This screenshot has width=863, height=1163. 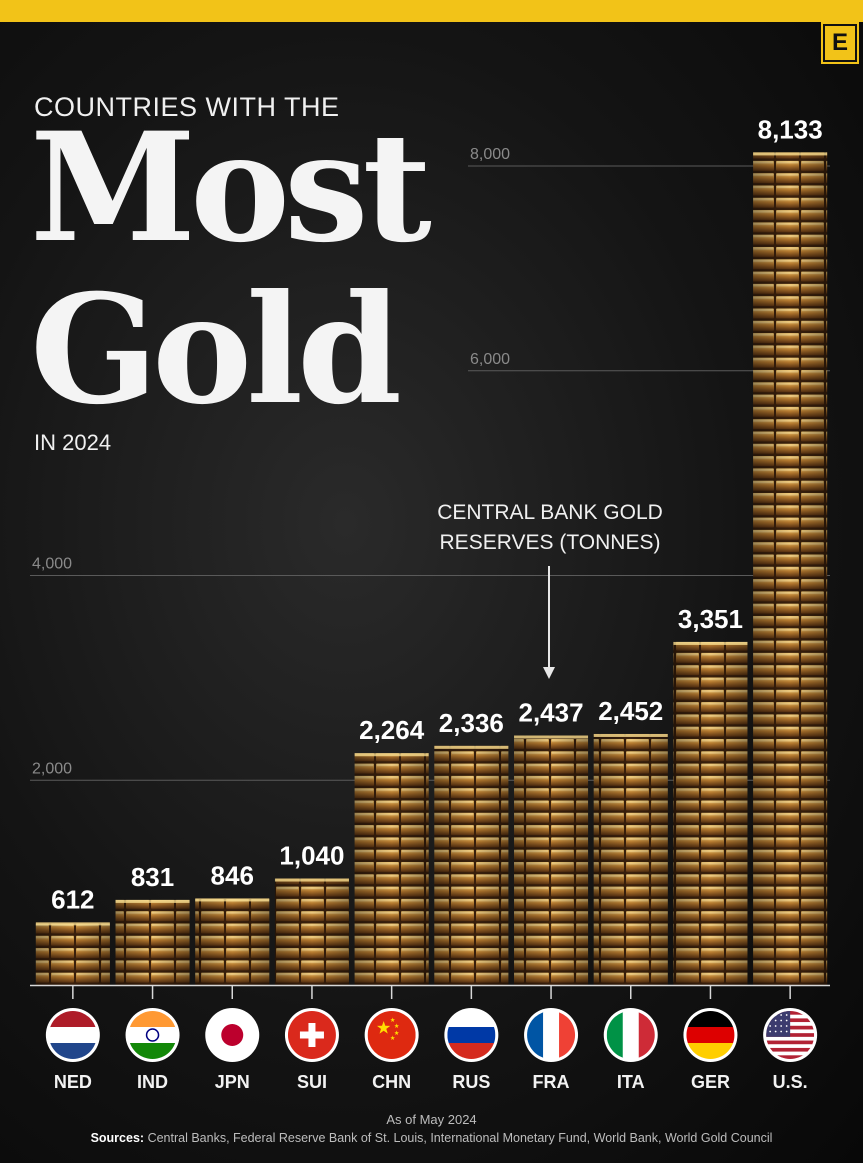 I want to click on china-flag-icon, so click(x=391, y=1035).